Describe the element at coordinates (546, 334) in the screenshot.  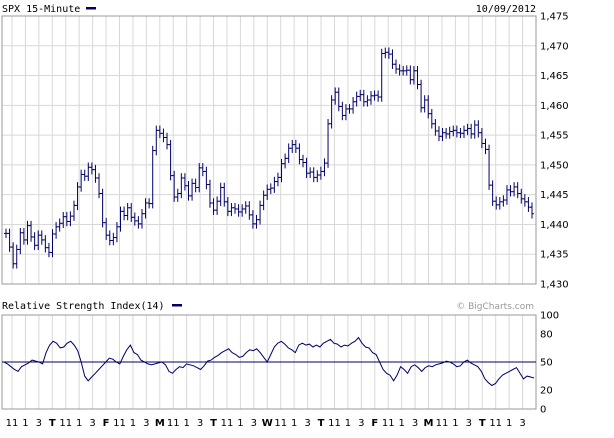
I see `rsi-y-tick-label: 80` at that location.